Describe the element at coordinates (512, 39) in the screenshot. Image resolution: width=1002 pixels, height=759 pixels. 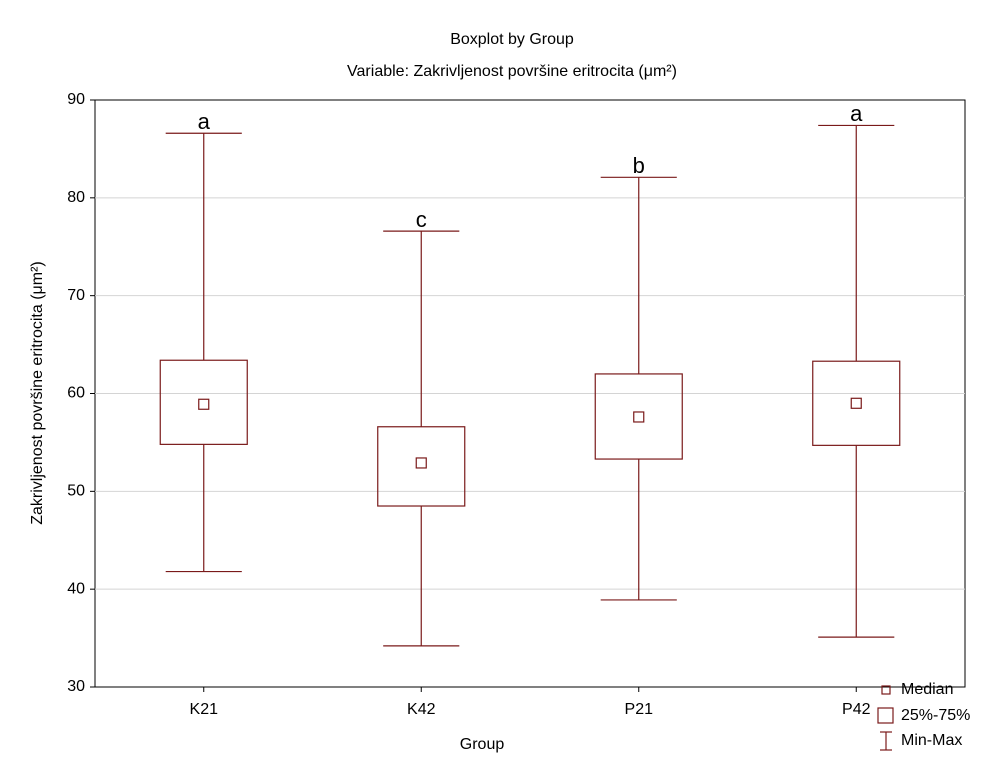
I see `chart-title: Boxplot by Group` at that location.